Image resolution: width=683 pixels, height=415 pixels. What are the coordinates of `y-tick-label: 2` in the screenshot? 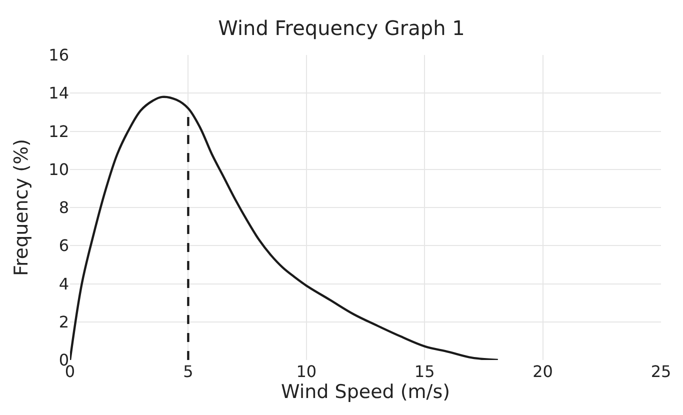 It's located at (63, 322).